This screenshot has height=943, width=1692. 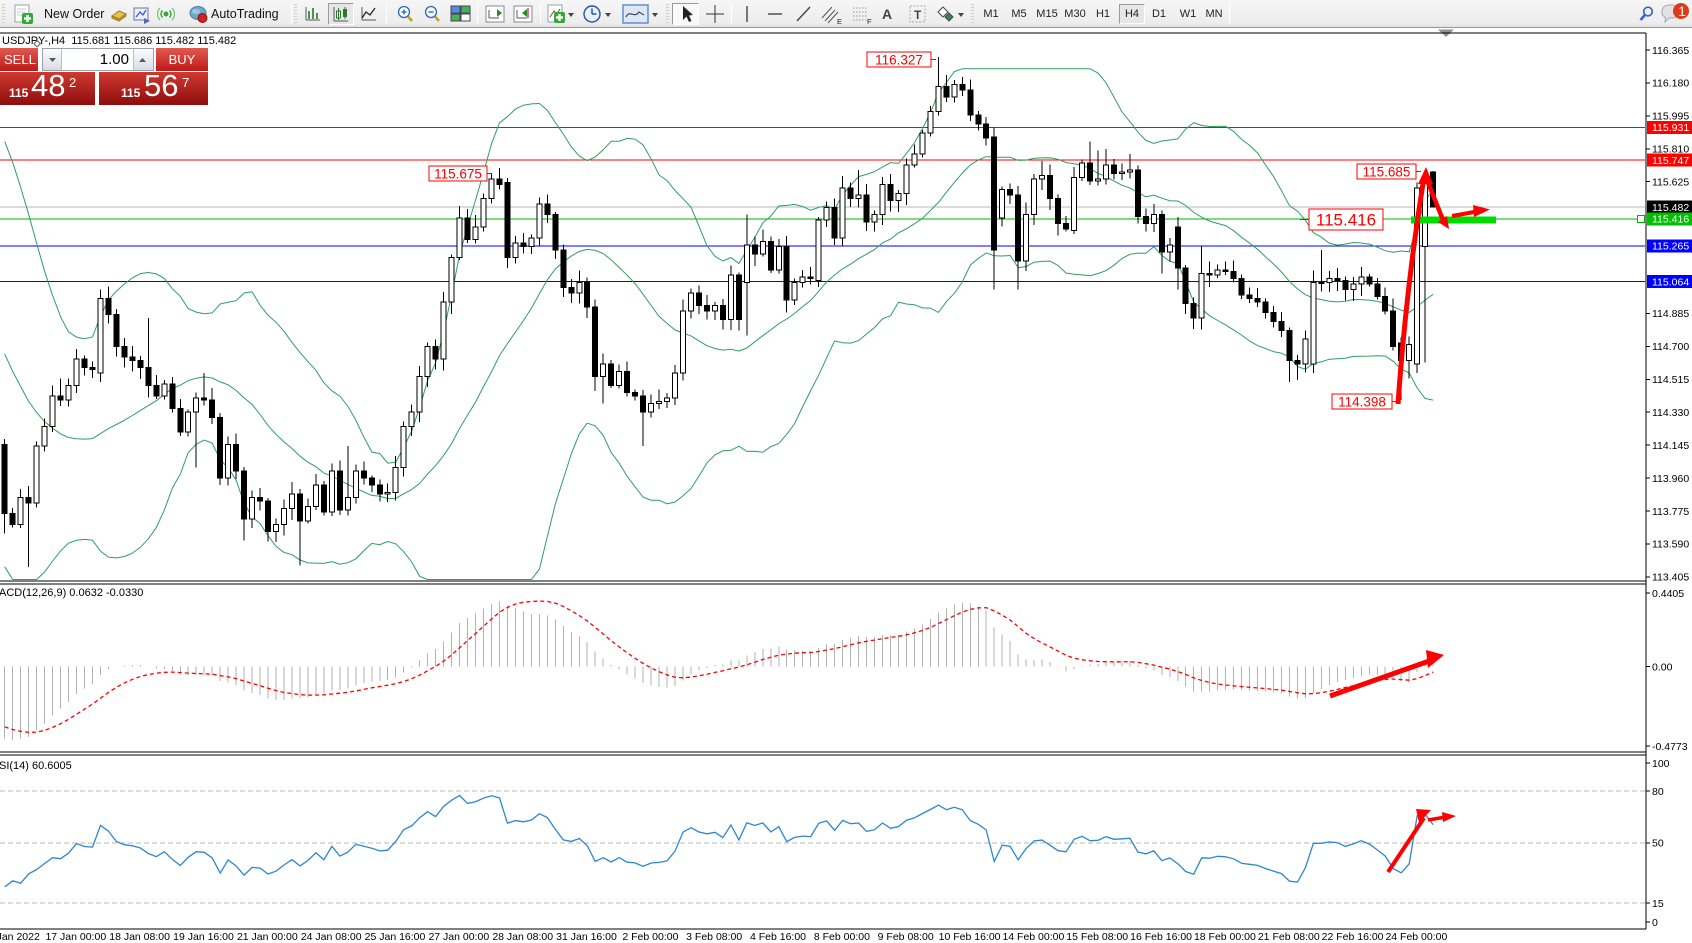 I want to click on svg-text: ACD(12,26,9) 0.0632 -0.0330, so click(x=71, y=593).